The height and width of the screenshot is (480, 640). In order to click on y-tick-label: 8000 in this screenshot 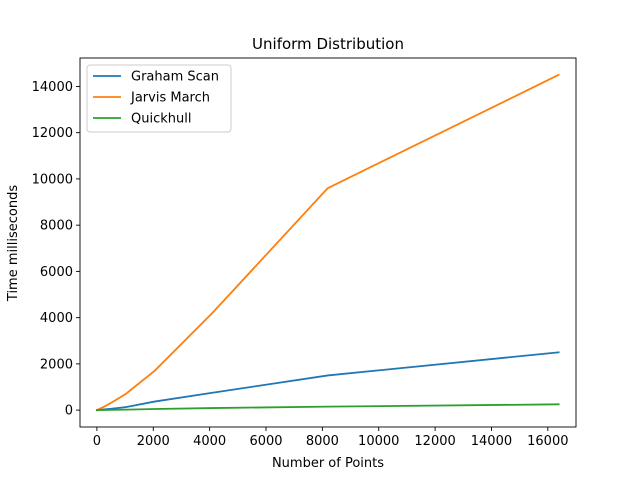, I will do `click(56, 226)`.